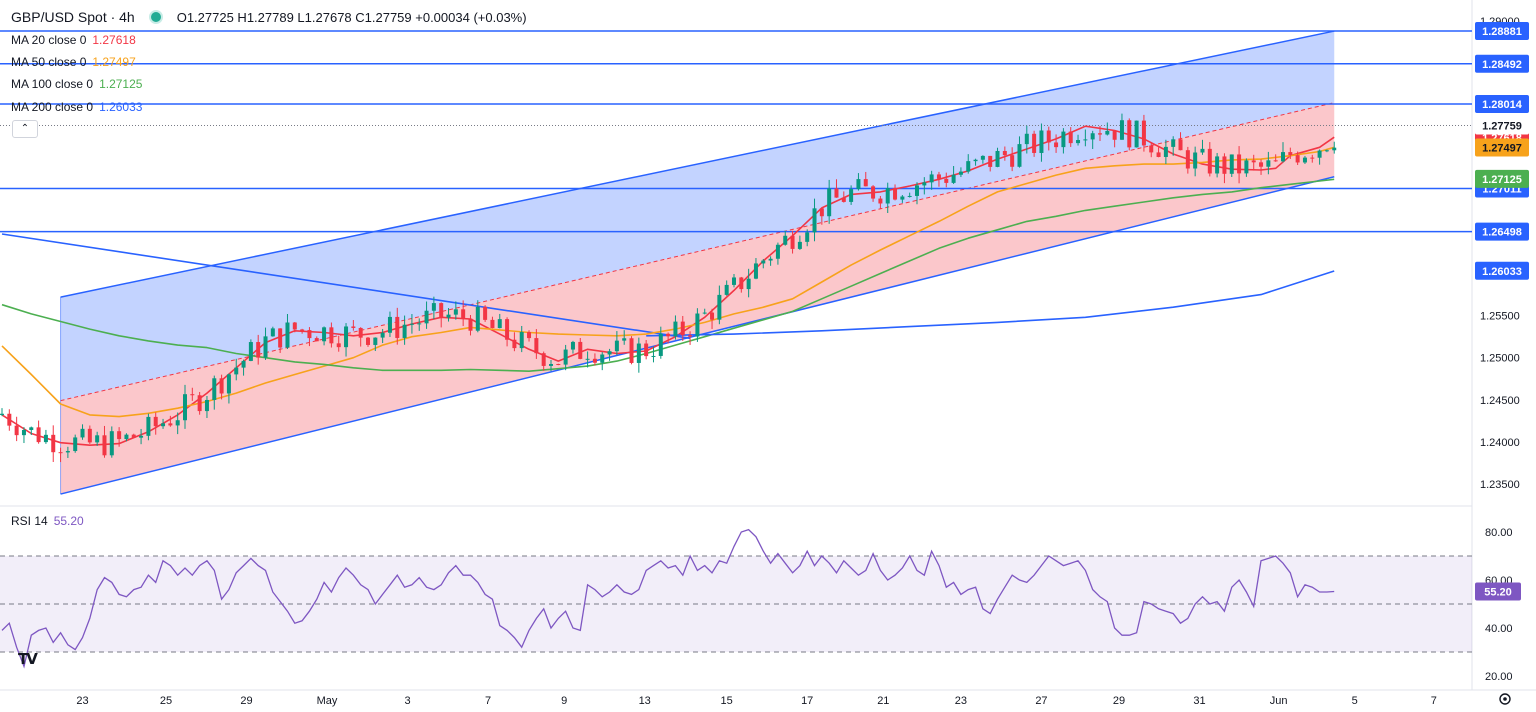 The image size is (1536, 712). What do you see at coordinates (76, 107) in the screenshot?
I see `ma200-legend: MA 200 close 0 1.26033` at bounding box center [76, 107].